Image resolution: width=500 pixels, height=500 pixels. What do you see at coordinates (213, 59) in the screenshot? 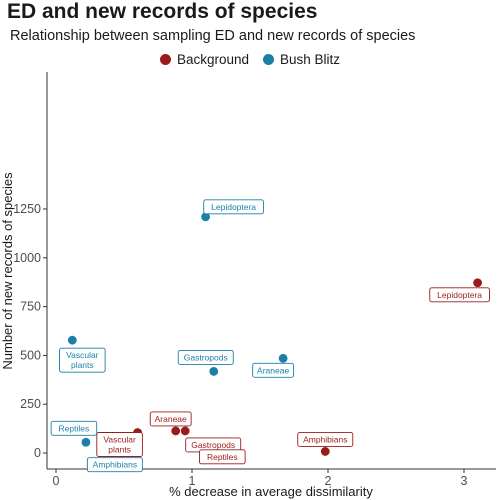
I see `legend-label-background: Background` at bounding box center [213, 59].